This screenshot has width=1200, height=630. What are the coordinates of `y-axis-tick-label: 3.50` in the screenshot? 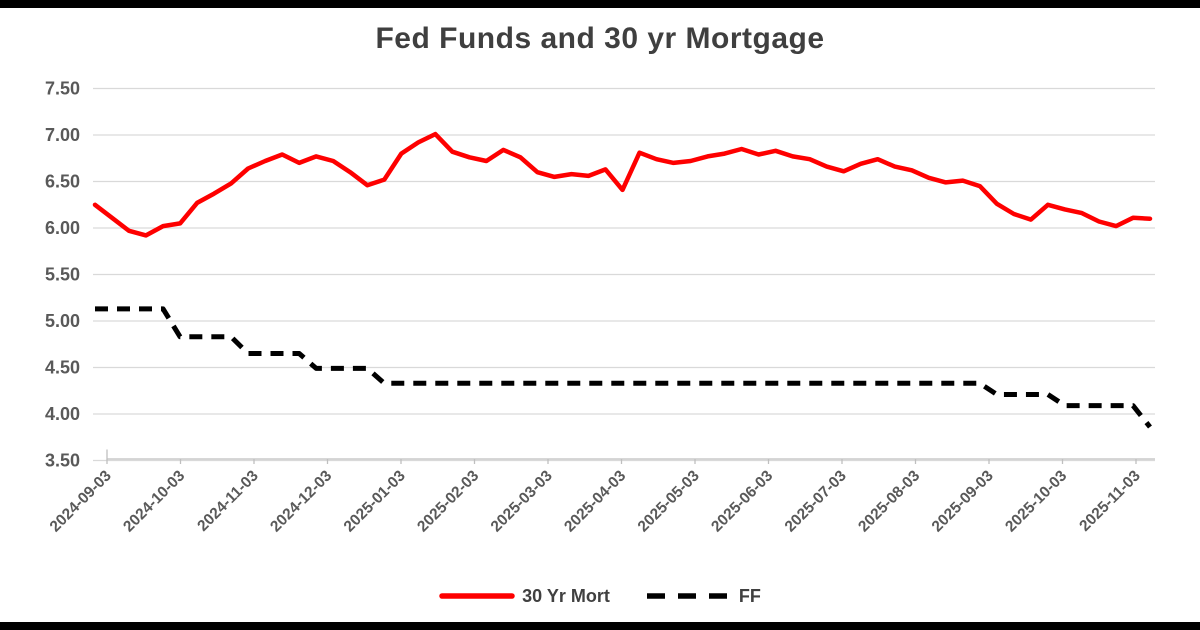 It's located at (62, 461).